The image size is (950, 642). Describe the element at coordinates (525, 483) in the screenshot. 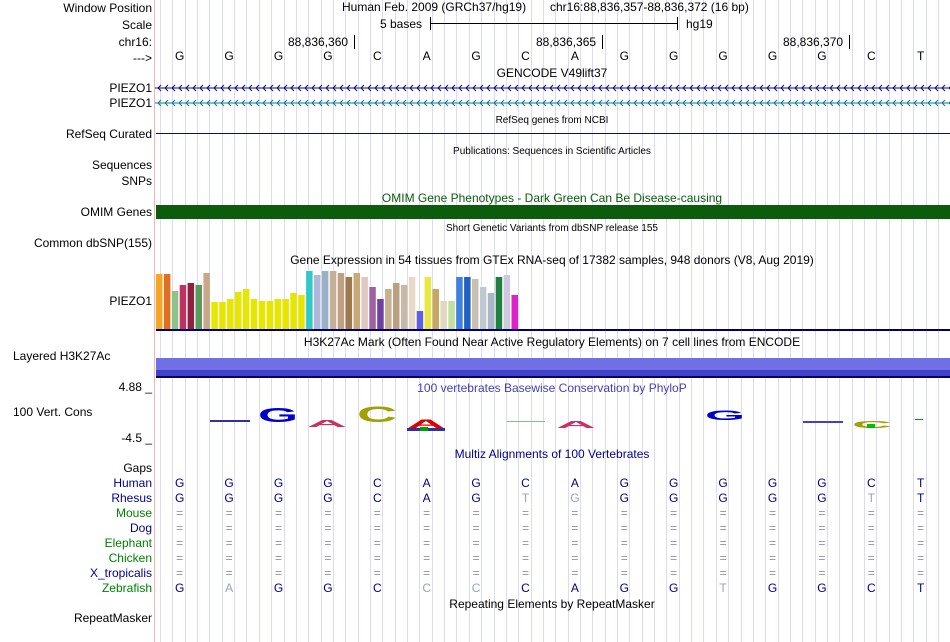

I see `alignment-base: C` at that location.